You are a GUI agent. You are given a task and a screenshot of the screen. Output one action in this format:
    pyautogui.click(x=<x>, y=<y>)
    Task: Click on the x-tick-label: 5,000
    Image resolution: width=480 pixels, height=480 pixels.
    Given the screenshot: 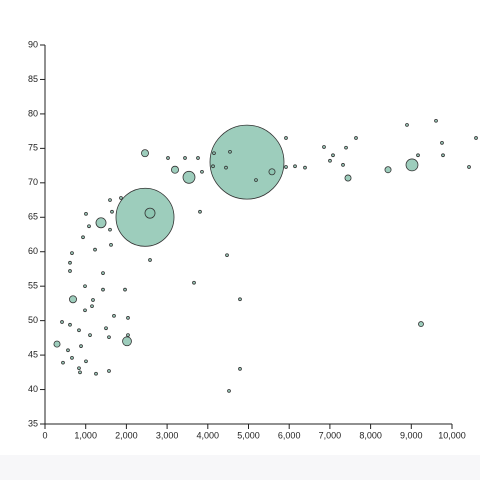 What is the action you would take?
    pyautogui.click(x=248, y=435)
    